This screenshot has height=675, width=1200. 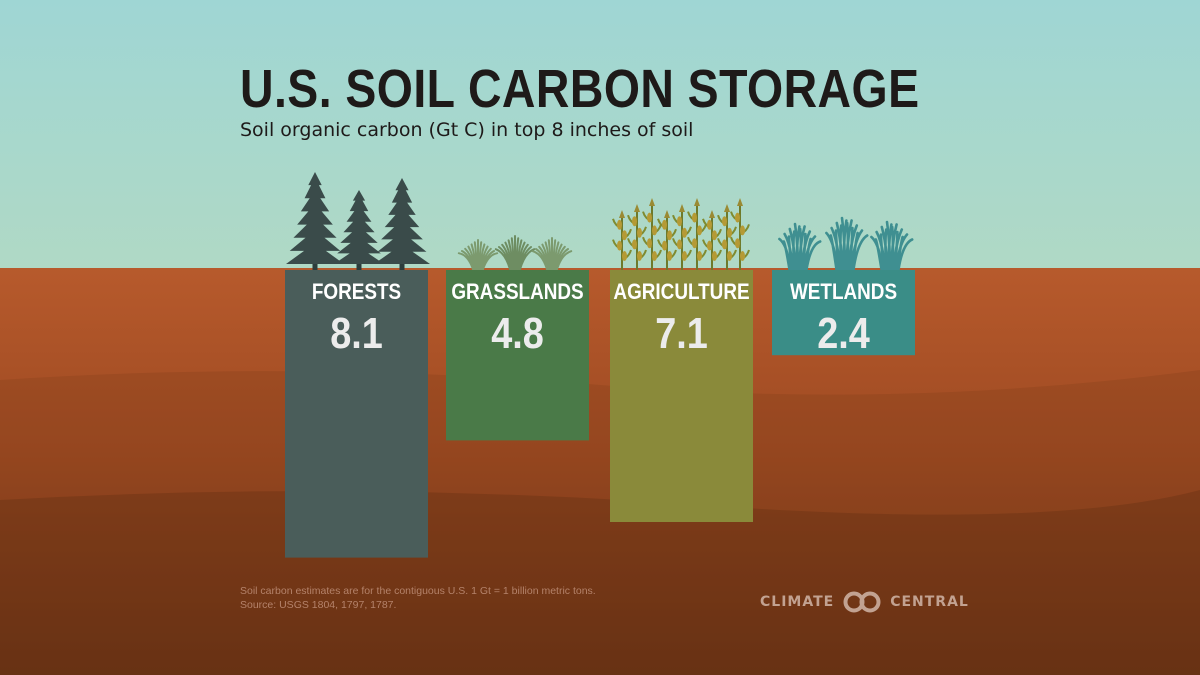 What do you see at coordinates (517, 292) in the screenshot?
I see `category-label: GRASSLANDS` at bounding box center [517, 292].